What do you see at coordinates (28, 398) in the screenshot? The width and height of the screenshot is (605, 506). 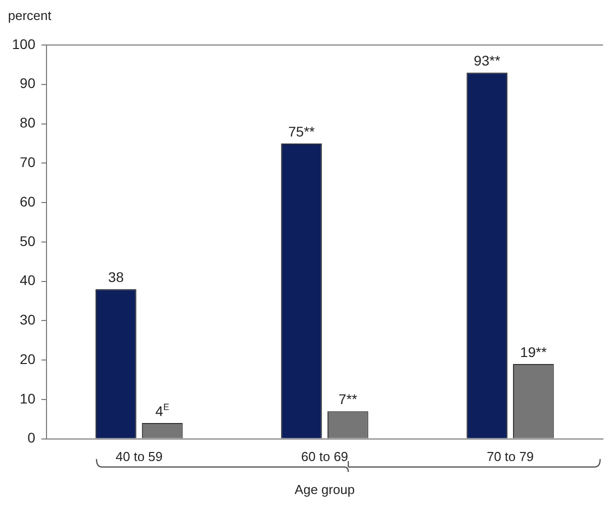 I see `y-tick-label: 10` at bounding box center [28, 398].